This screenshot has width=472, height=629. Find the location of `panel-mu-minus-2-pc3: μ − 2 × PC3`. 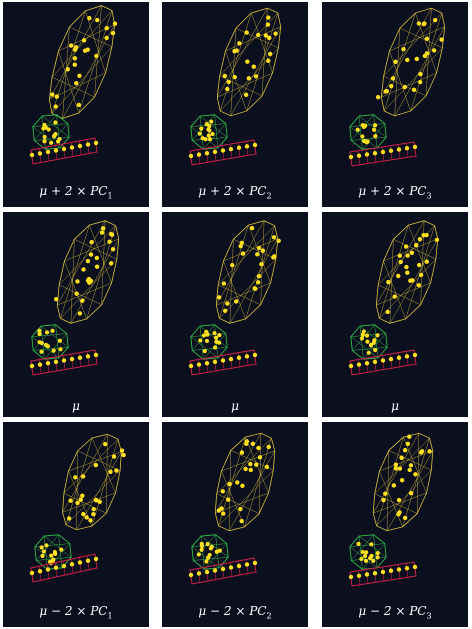

panel-mu-minus-2-pc3: μ − 2 × PC3 is located at coordinates (395, 524).